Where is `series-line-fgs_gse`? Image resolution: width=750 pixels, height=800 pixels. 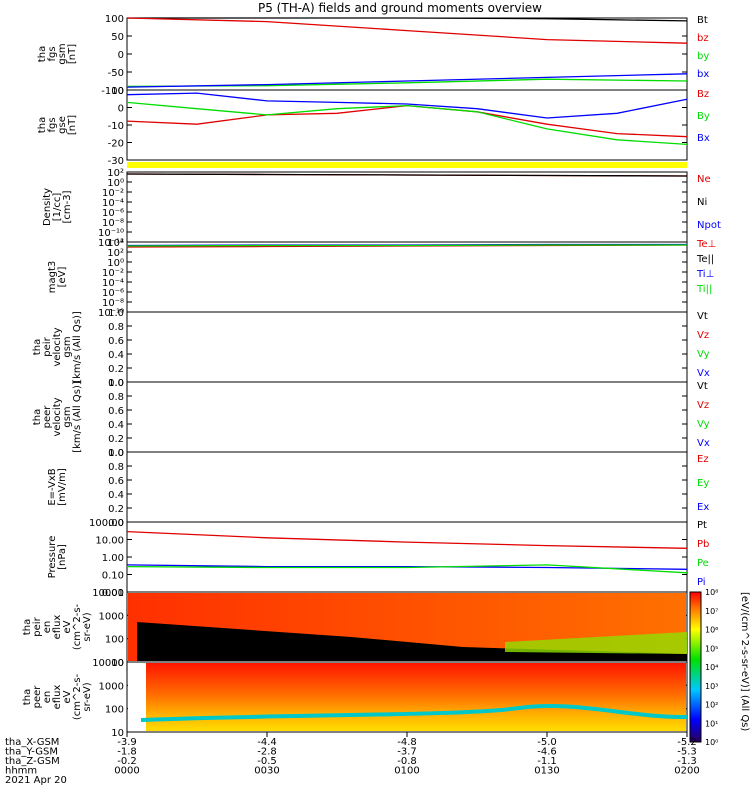
series-line-fgs_gse is located at coordinates (407, 123).